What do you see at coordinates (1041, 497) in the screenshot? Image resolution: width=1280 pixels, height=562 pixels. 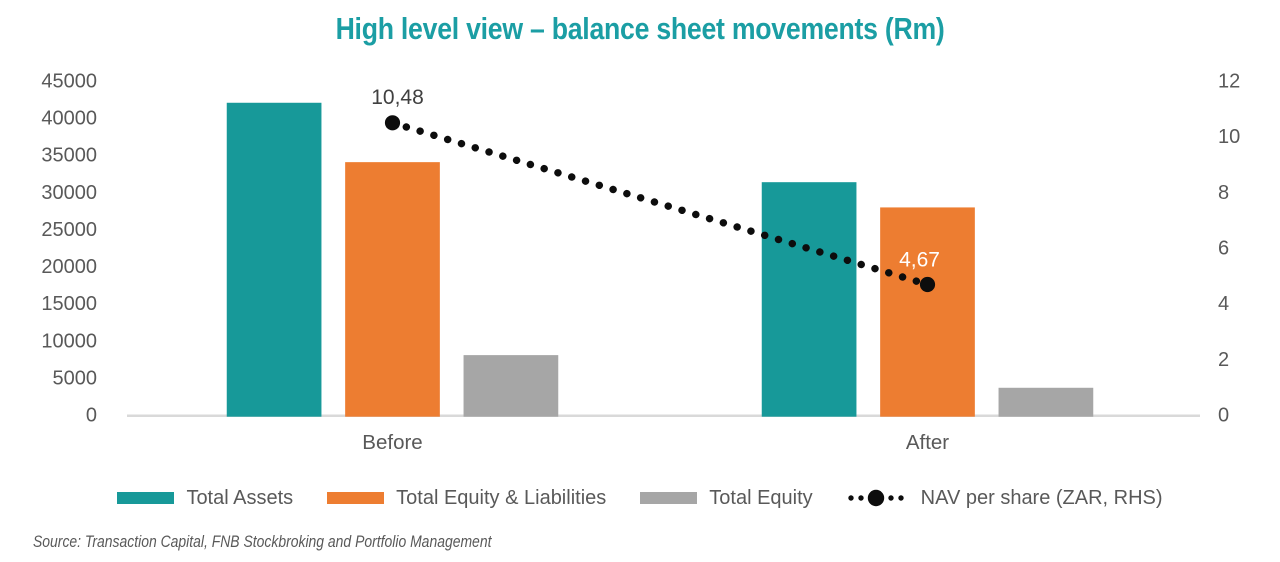 I see `legend-label-nav-per-share: NAV per share (ZAR, RHS)` at bounding box center [1041, 497].